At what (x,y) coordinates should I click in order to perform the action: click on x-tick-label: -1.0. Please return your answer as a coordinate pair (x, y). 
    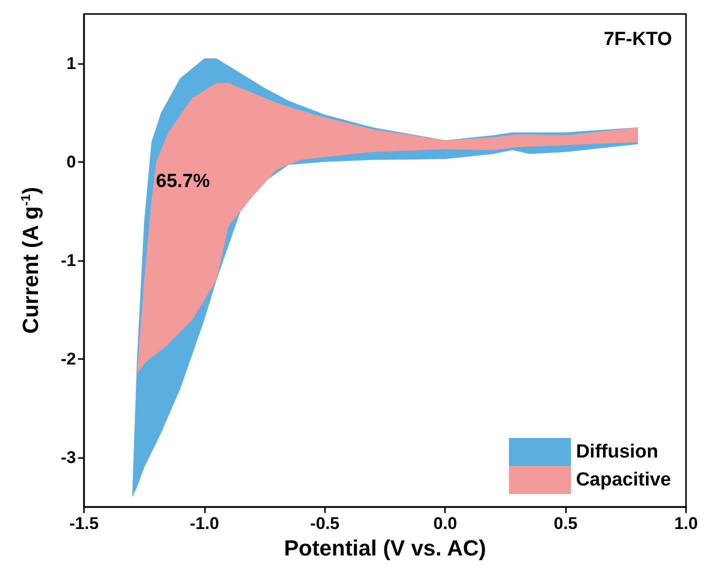
    Looking at the image, I should click on (205, 523).